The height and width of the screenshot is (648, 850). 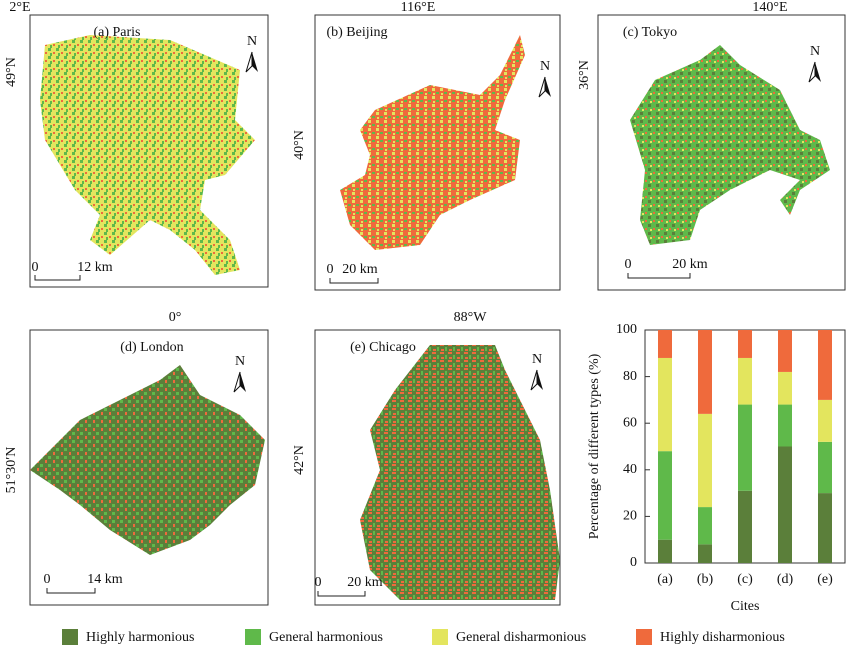 What do you see at coordinates (19, 7) in the screenshot?
I see `longitude-label: 2°E` at bounding box center [19, 7].